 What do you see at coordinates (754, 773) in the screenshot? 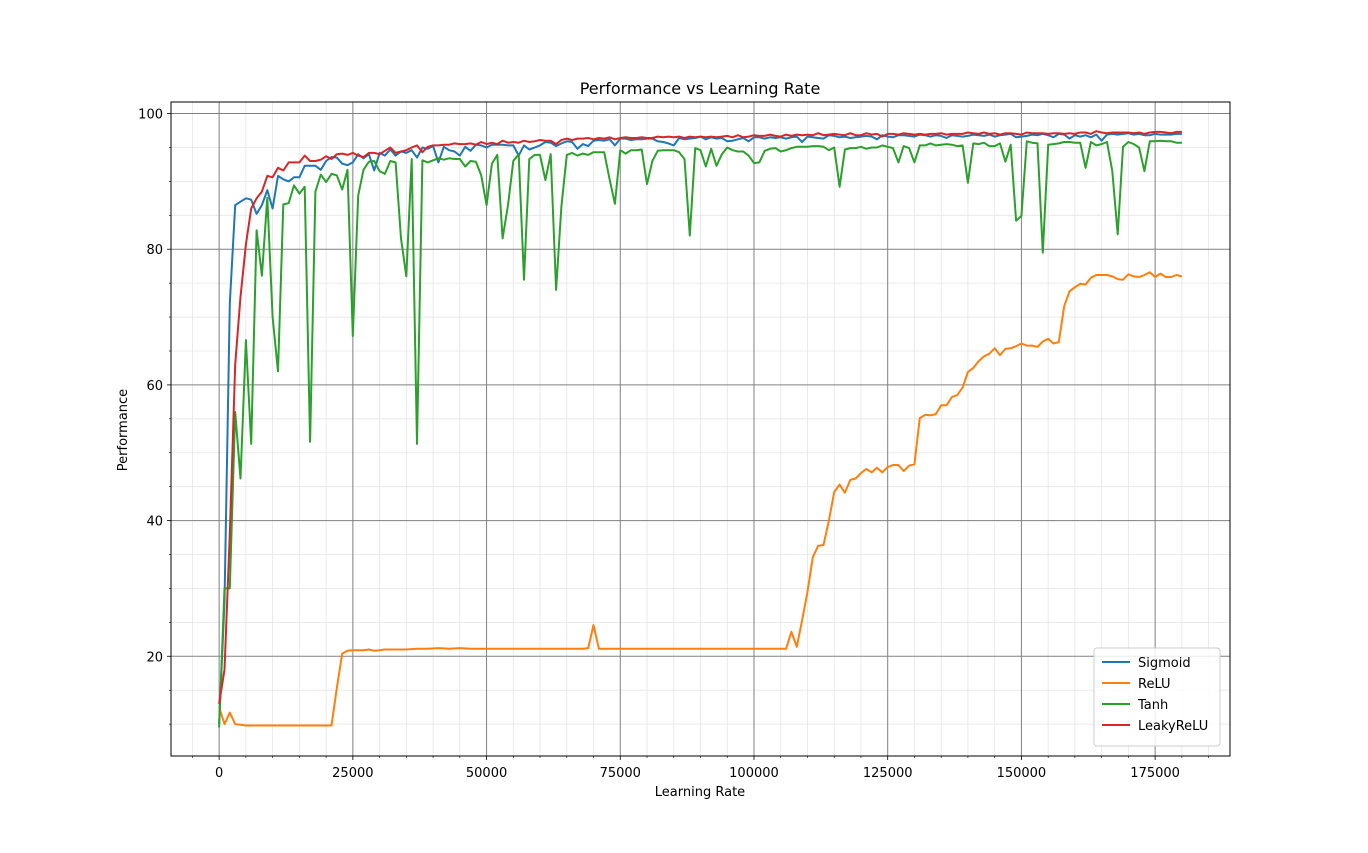
I see `x-tick-label: 100000` at bounding box center [754, 773].